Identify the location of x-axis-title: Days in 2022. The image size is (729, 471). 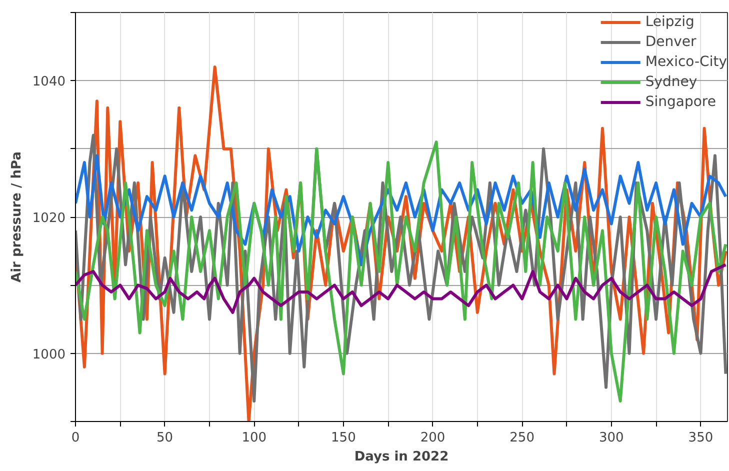
(401, 457).